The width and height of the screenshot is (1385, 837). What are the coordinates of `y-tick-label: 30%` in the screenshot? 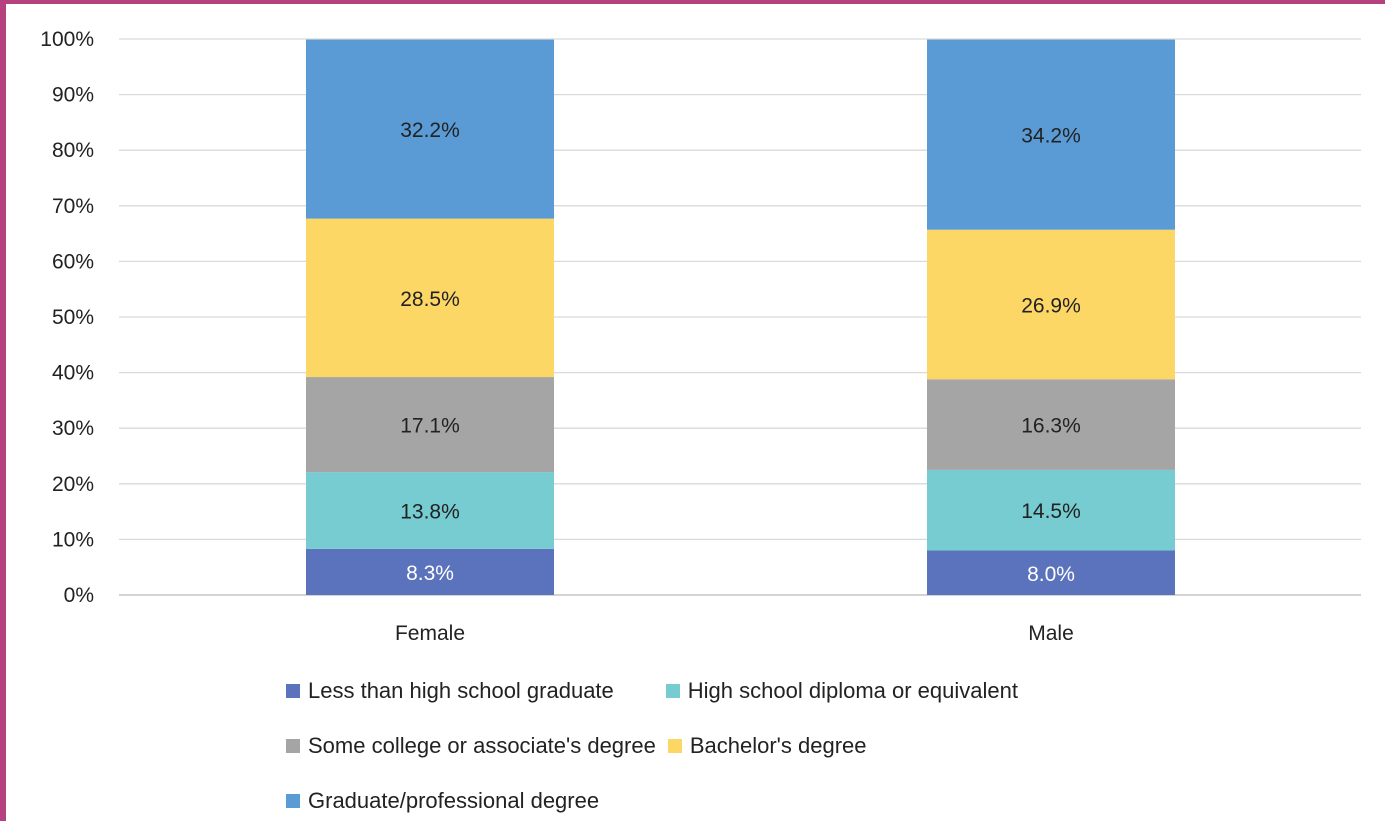 It's located at (73, 428).